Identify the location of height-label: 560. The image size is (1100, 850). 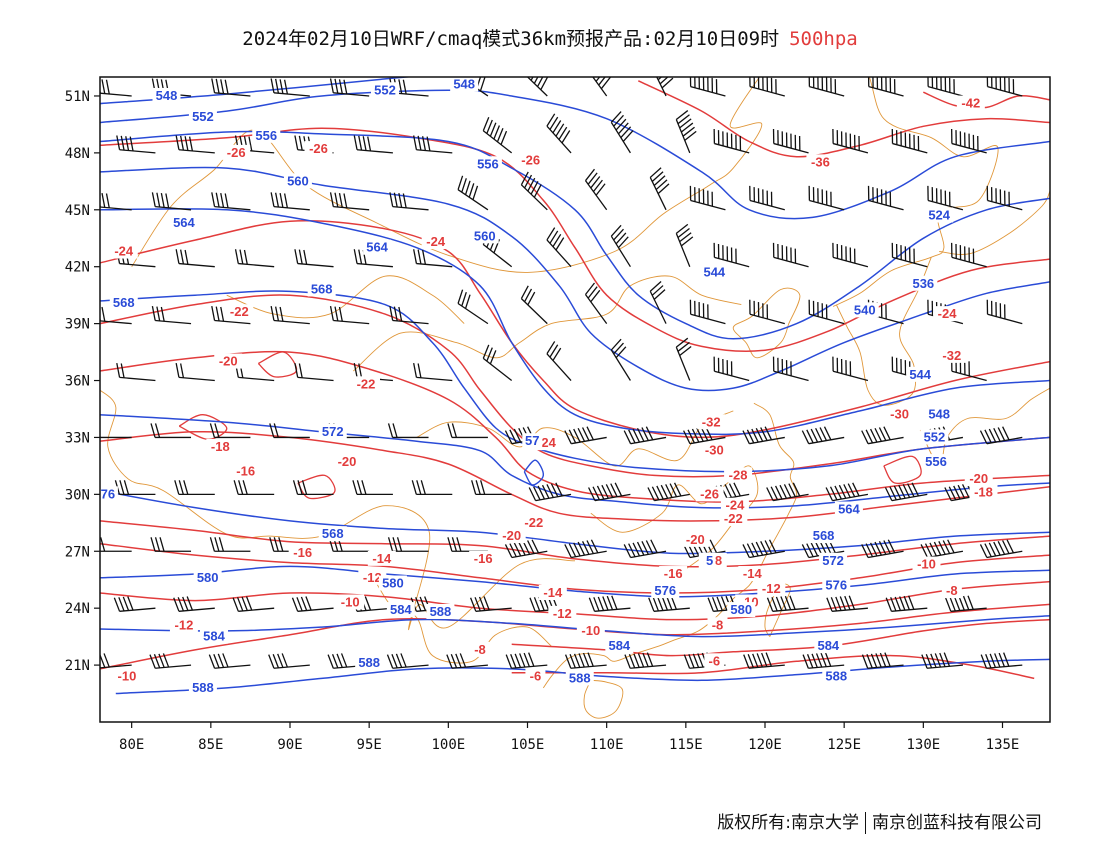
(485, 235).